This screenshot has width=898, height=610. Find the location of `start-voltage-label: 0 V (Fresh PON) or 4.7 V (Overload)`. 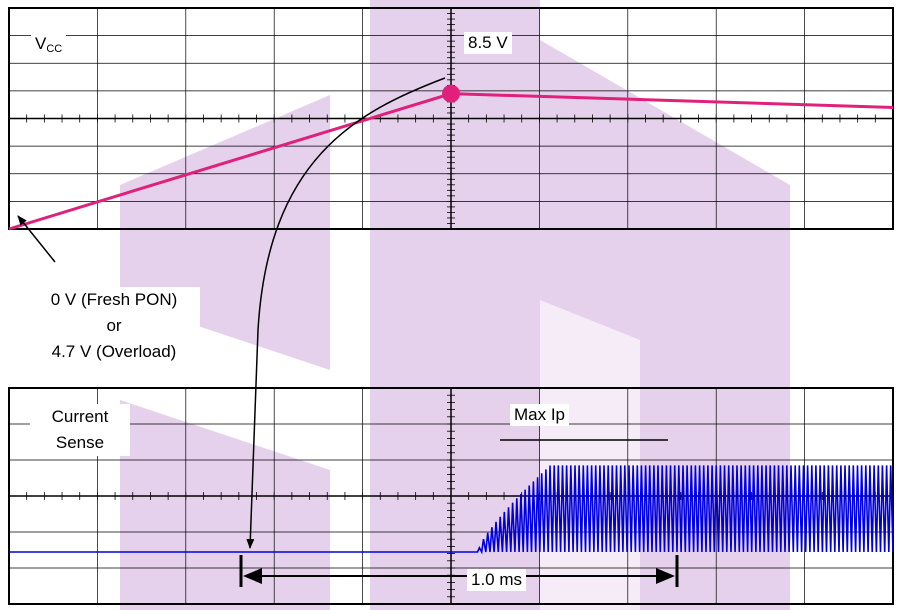

start-voltage-label: 0 V (Fresh PON) or 4.7 V (Overload) is located at coordinates (114, 326).